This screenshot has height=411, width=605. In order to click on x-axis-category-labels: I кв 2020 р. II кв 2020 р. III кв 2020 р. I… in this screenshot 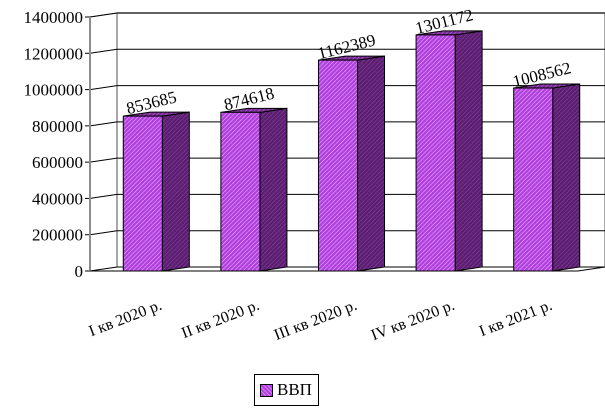, I will do `click(321, 320)`.